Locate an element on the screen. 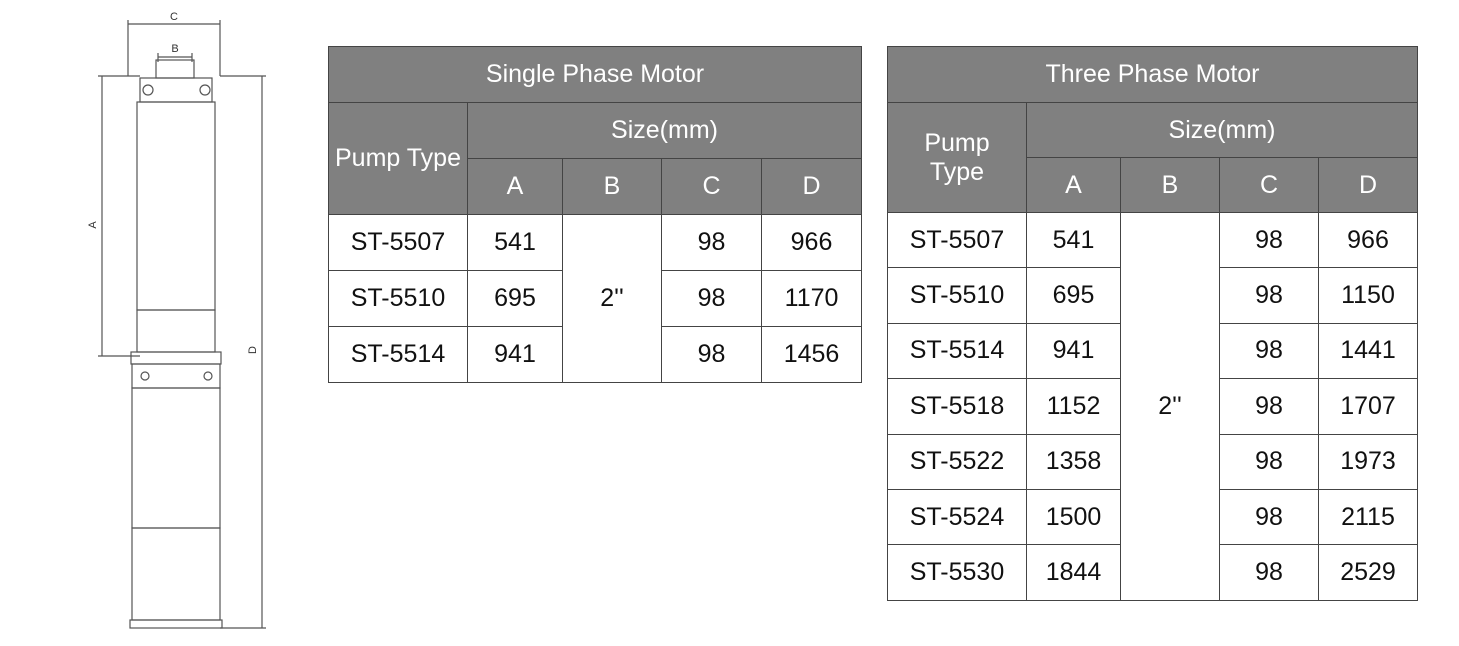  pump-body is located at coordinates (176, 206).